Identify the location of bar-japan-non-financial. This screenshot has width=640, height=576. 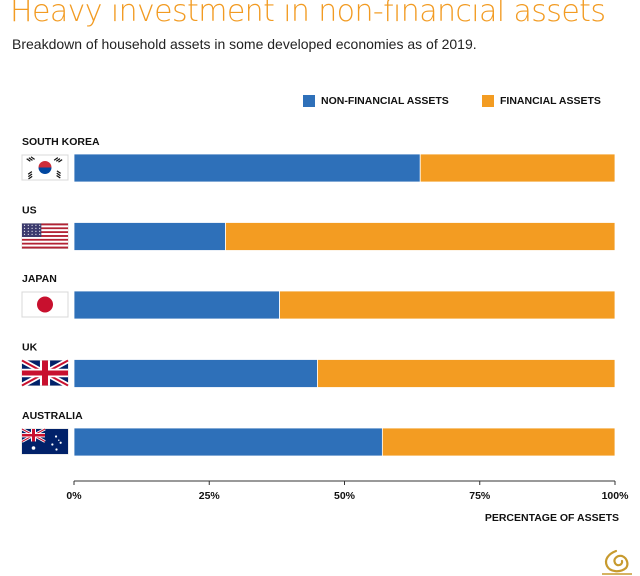
(176, 305).